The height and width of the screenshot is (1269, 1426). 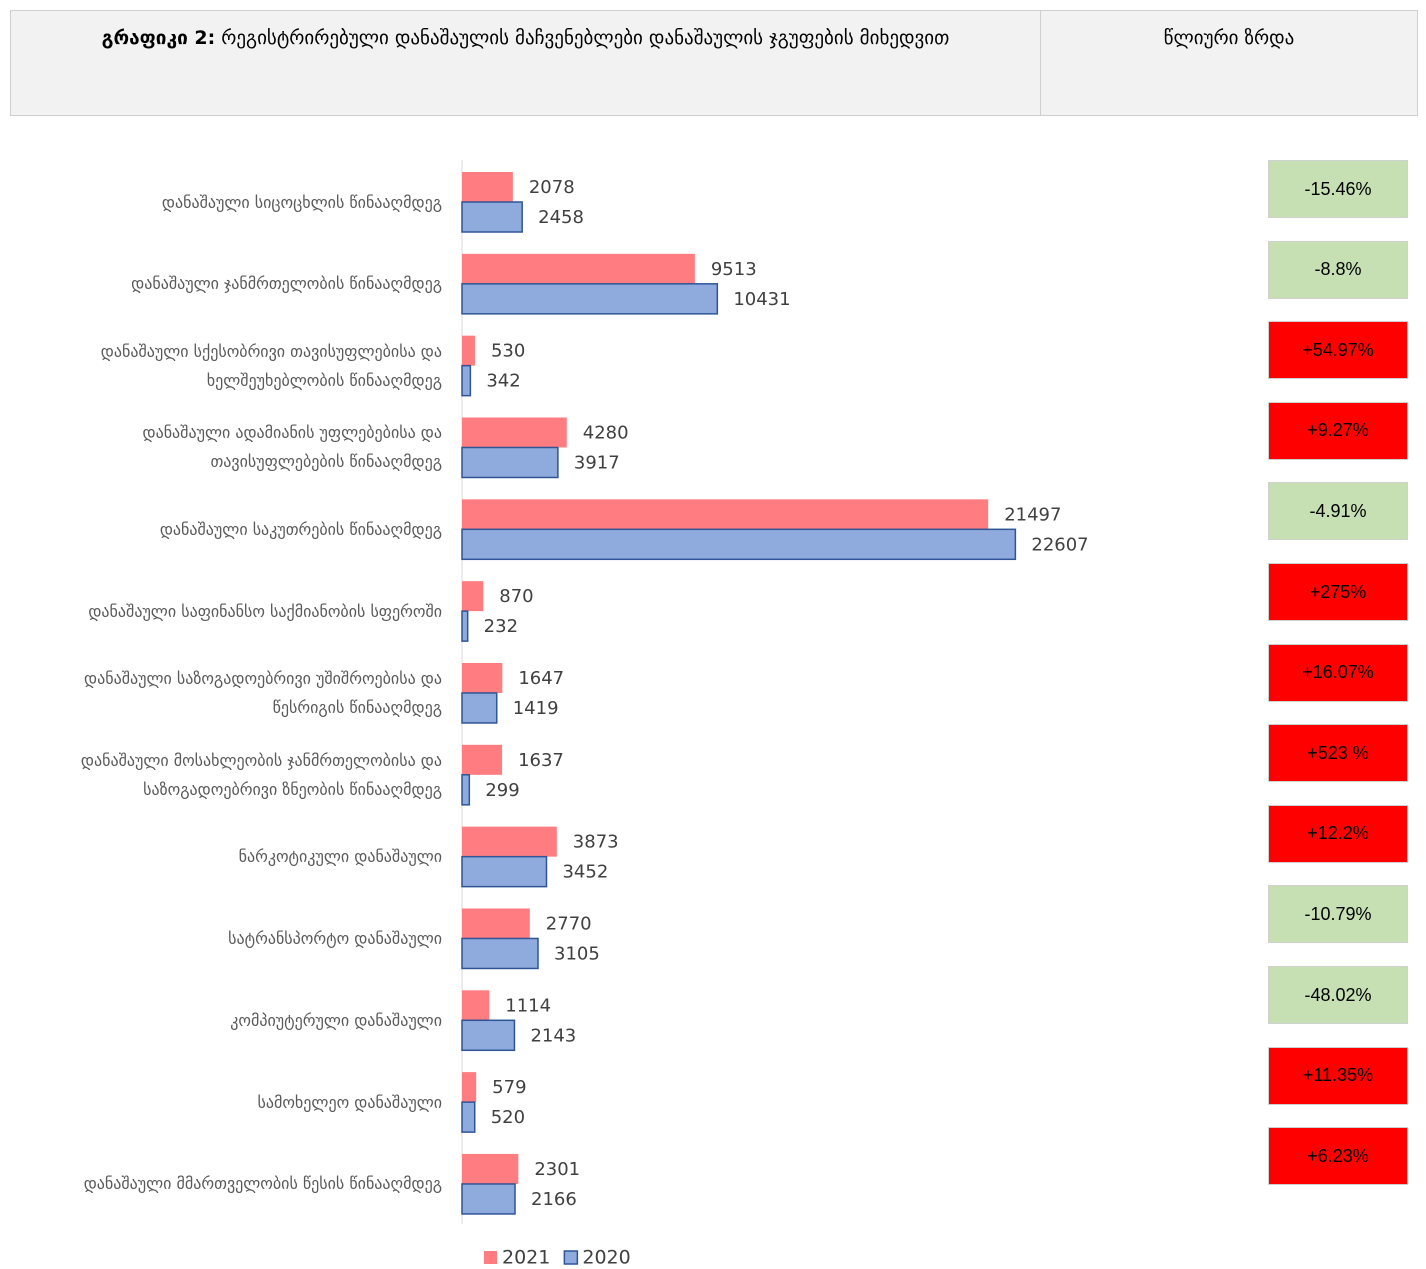 What do you see at coordinates (1338, 430) in the screenshot?
I see `growth-box: +9.27%` at bounding box center [1338, 430].